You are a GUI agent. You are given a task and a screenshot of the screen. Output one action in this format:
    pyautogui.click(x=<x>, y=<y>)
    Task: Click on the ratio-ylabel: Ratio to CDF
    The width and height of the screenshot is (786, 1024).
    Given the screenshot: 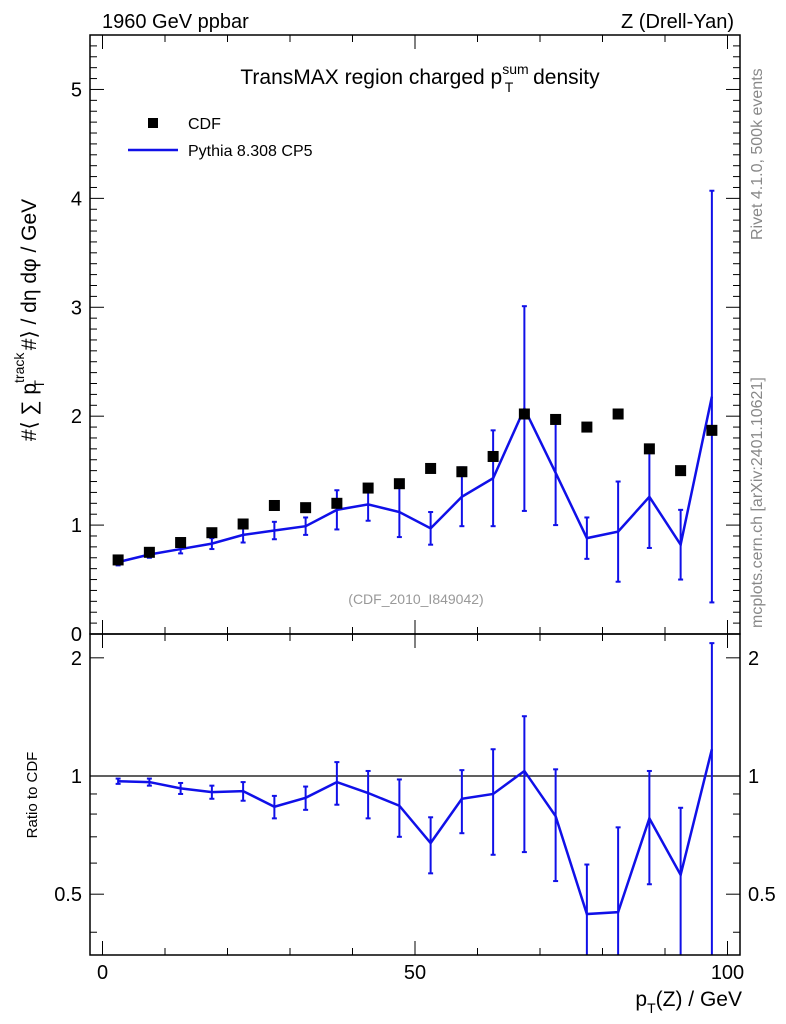 What is the action you would take?
    pyautogui.click(x=32, y=795)
    